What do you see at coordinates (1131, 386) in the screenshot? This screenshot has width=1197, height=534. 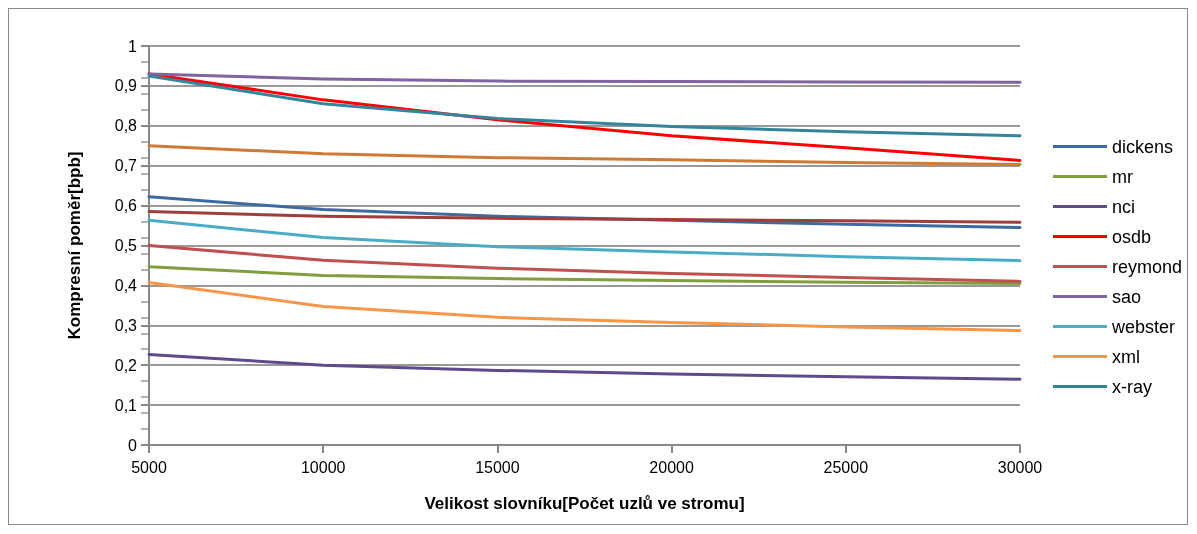 I see `legend-label: x-ray` at bounding box center [1131, 386].